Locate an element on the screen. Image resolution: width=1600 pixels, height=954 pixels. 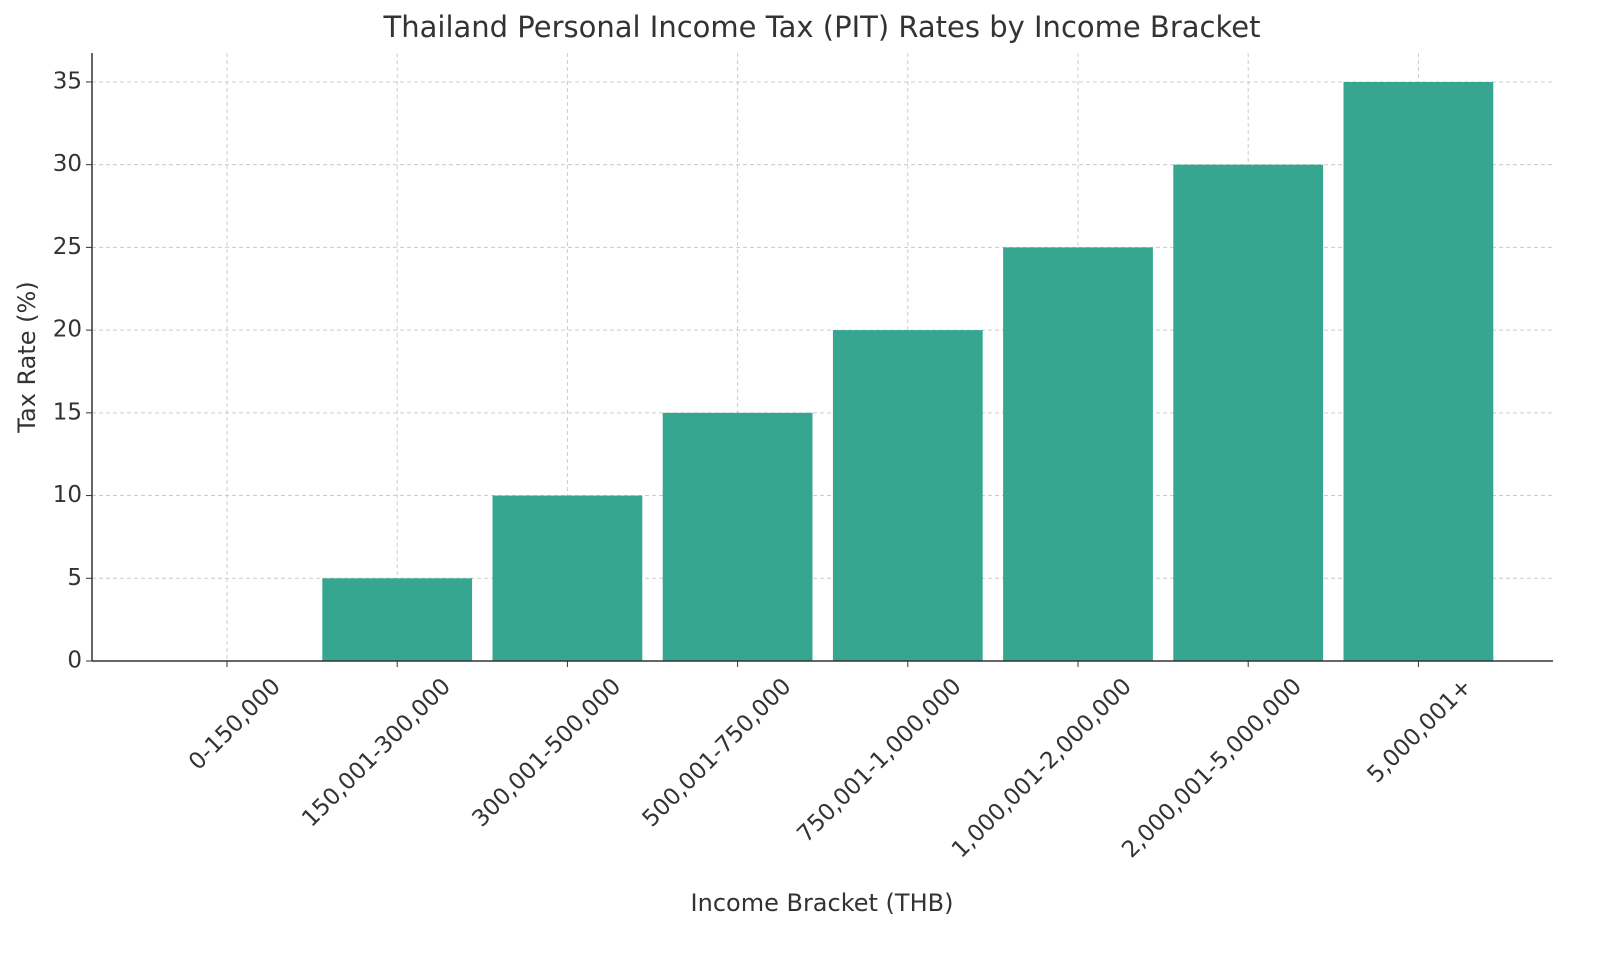
x-tick-label: 2,000,001-5,000,000 is located at coordinates (1212, 768).